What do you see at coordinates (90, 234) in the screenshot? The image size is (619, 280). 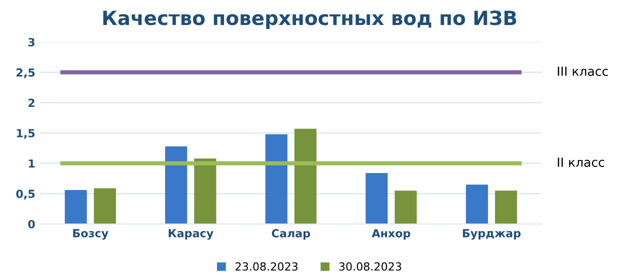 I see `x-tick-label: Бозсу` at bounding box center [90, 234].